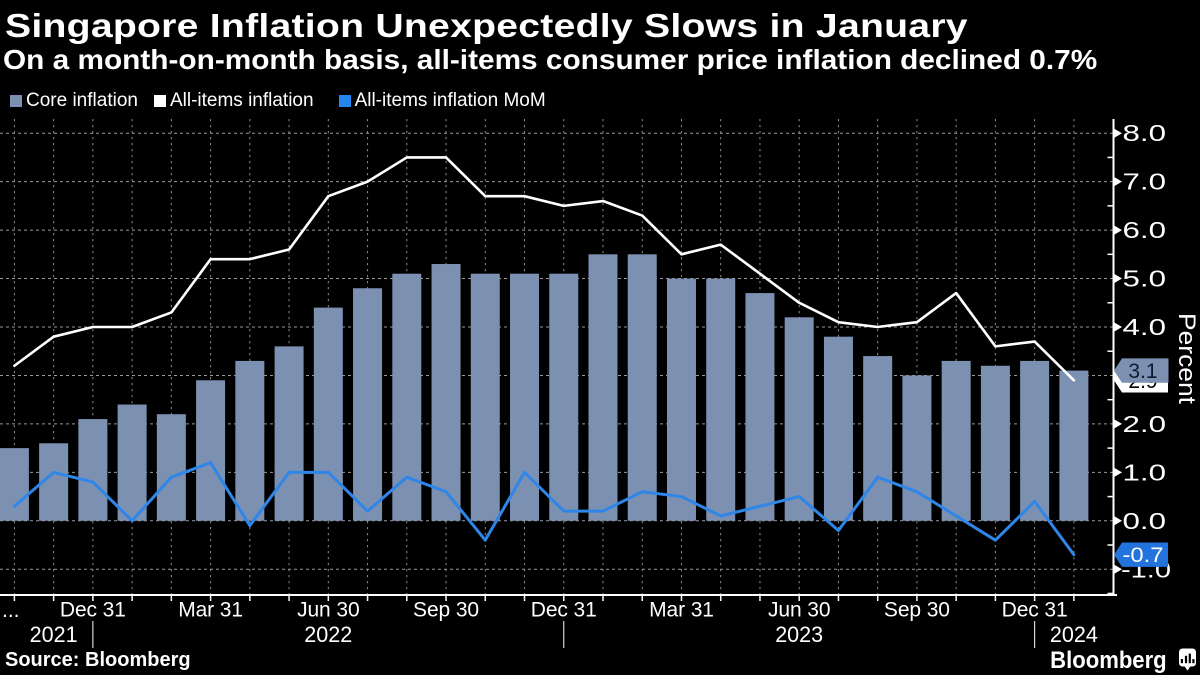  What do you see at coordinates (1145, 327) in the screenshot?
I see `svg-text: 4.0` at bounding box center [1145, 327].